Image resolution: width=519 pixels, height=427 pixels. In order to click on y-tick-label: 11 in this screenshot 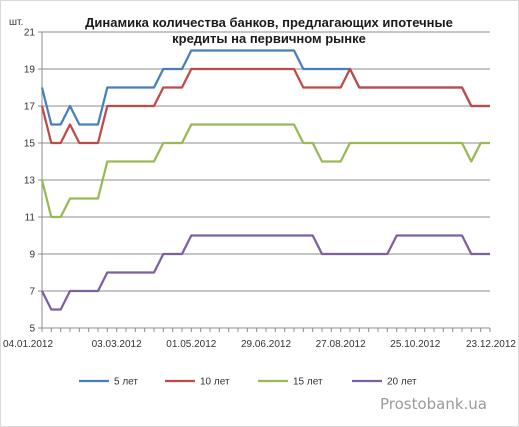, I will do `click(30, 218)`.